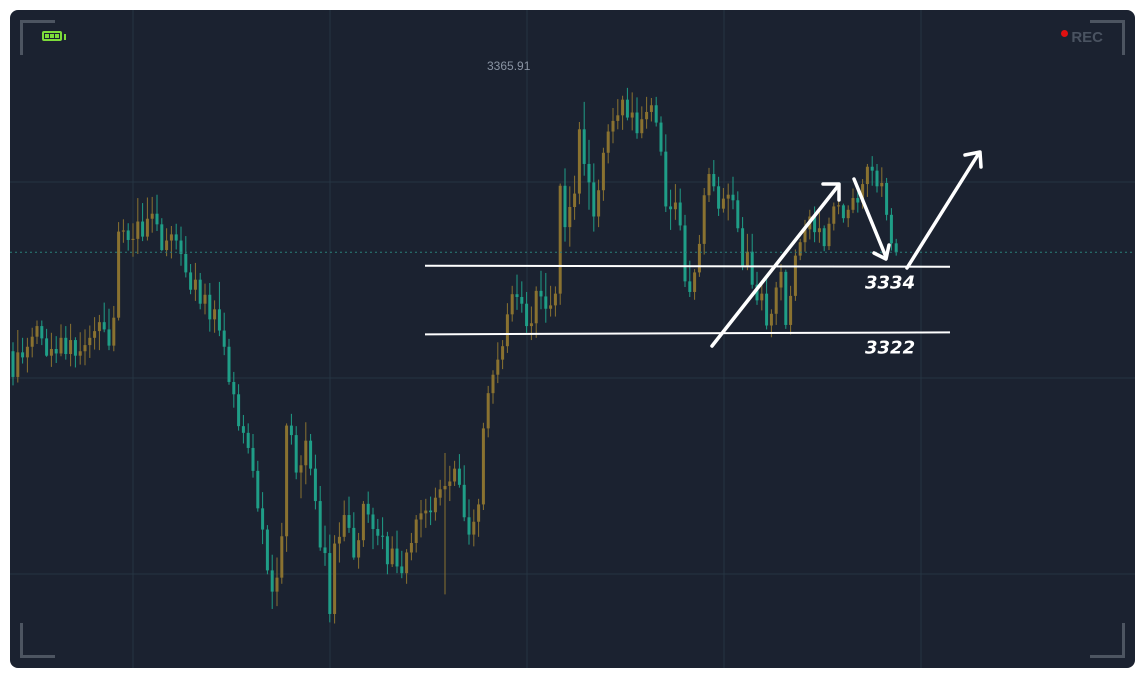  Describe the element at coordinates (687, 311) in the screenshot. I see `levels: 3334 3322` at that location.